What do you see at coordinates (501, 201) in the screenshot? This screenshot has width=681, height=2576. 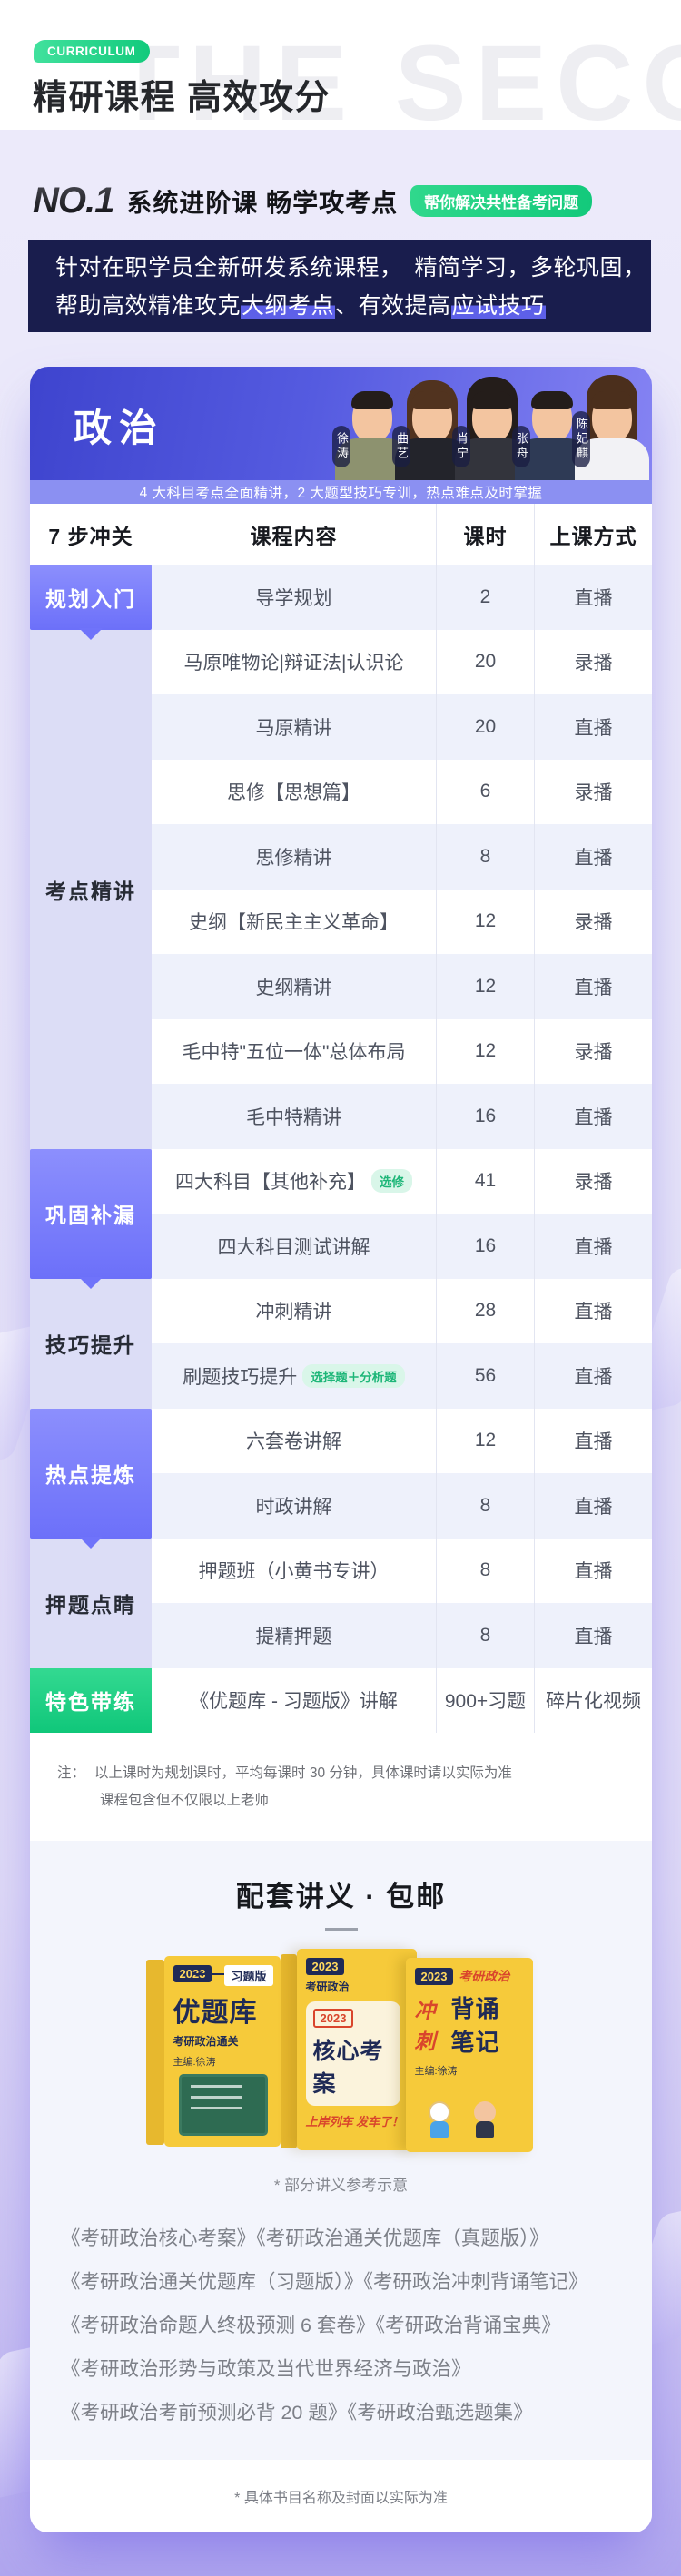 I see `section-benefit-pill: 帮你解决共性备考问题` at bounding box center [501, 201].